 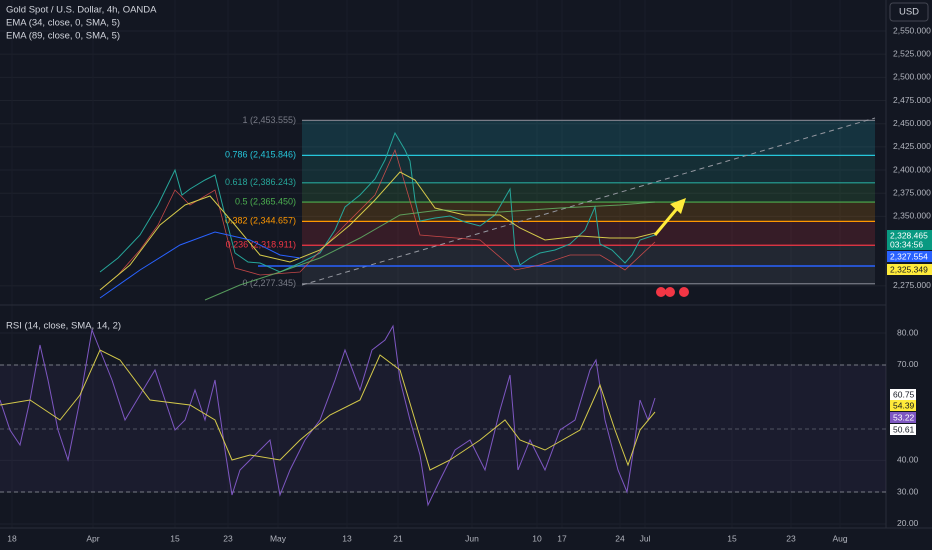 I want to click on rsi-tag-label: 50.61, so click(x=904, y=429).